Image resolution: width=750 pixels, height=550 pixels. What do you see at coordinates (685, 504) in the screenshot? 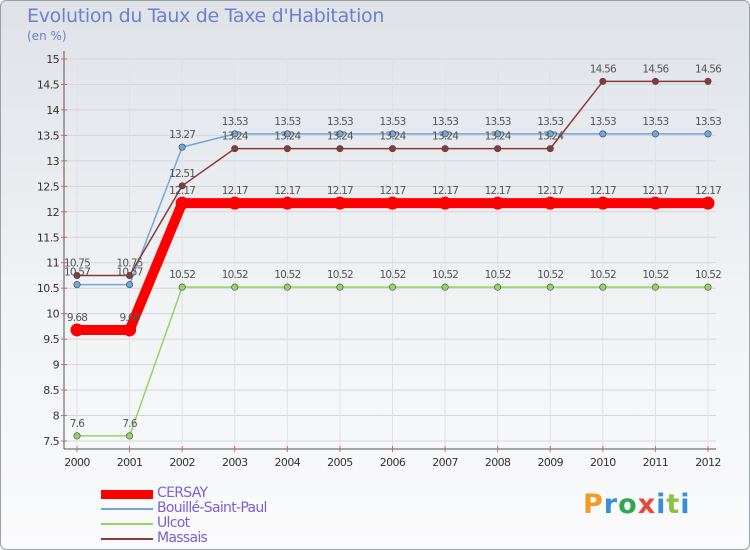
I see `logo-letter: i` at bounding box center [685, 504].